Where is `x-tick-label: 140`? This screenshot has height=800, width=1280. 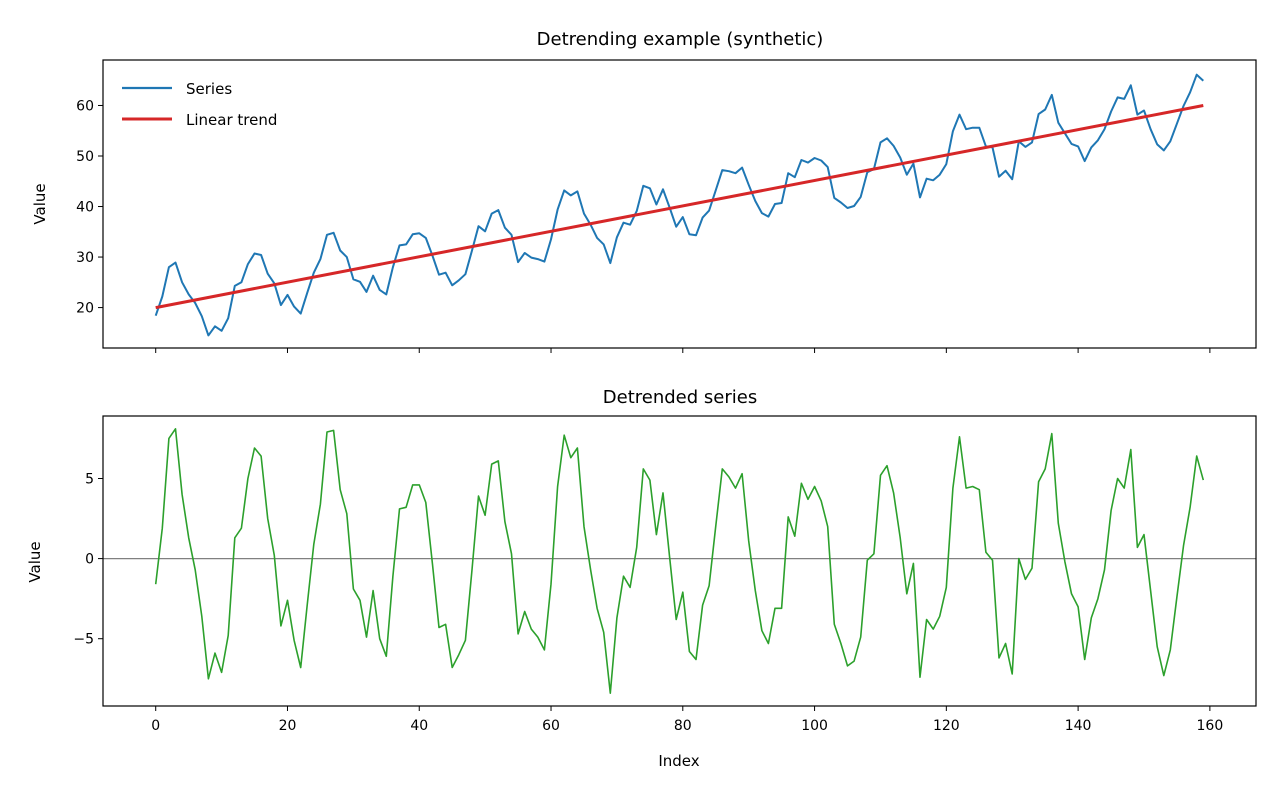
x-tick-label: 140 is located at coordinates (1078, 726).